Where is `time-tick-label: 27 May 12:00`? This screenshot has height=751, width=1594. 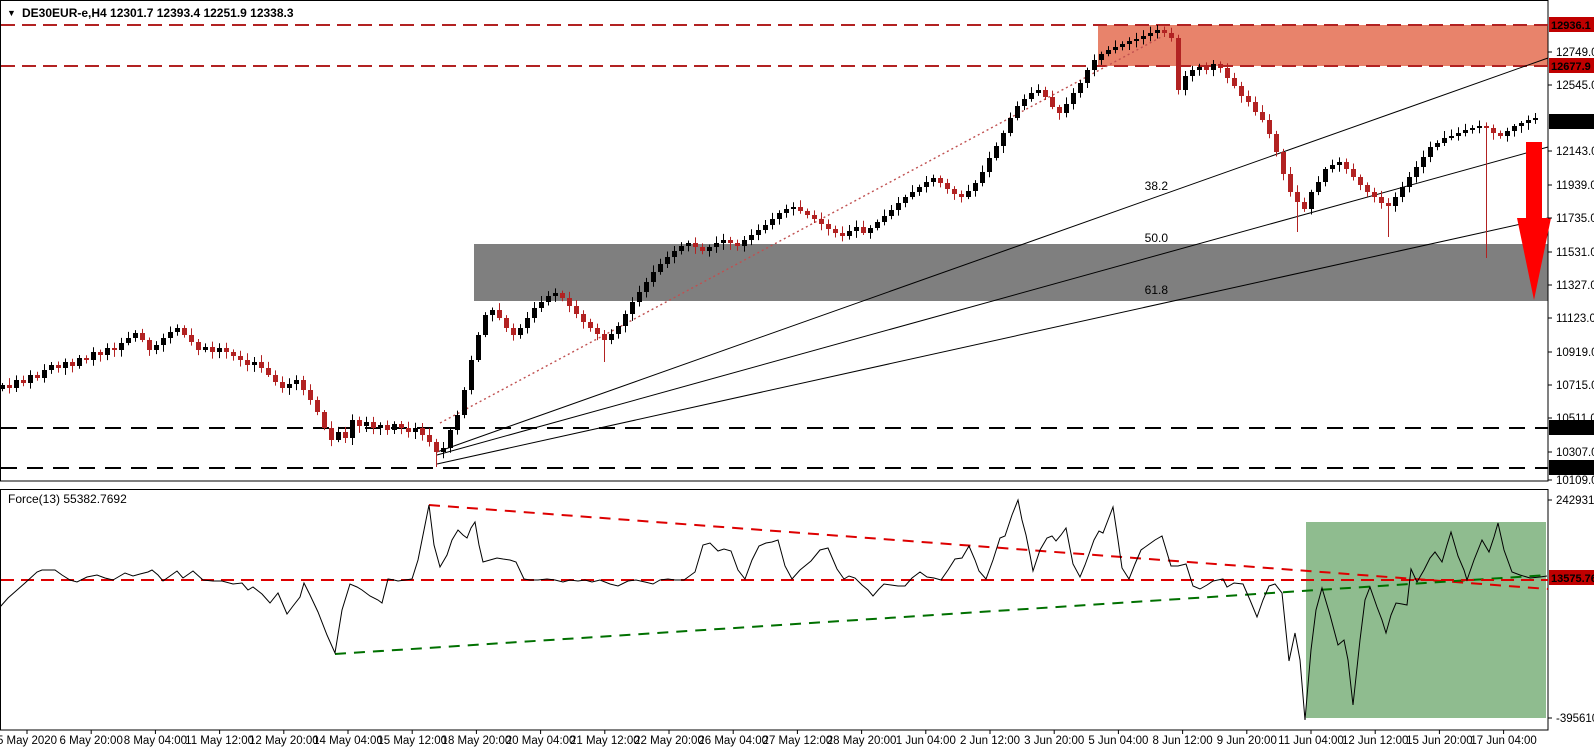 time-tick-label: 27 May 12:00 is located at coordinates (798, 741).